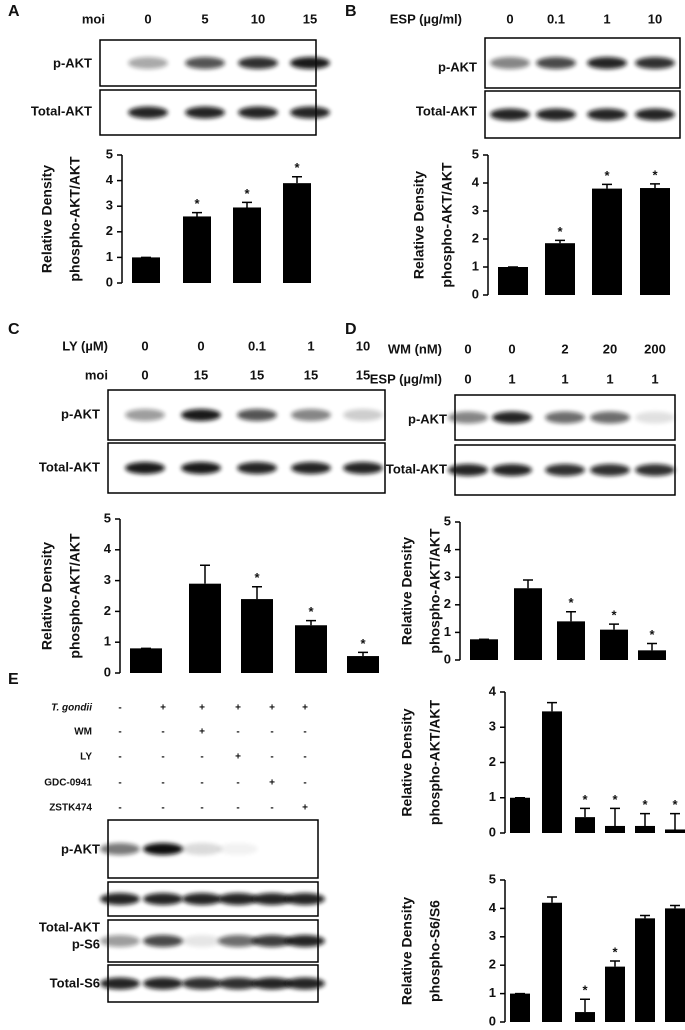 This screenshot has width=685, height=1030. What do you see at coordinates (475, 153) in the screenshot?
I see `y-tick-label: 5` at bounding box center [475, 153].